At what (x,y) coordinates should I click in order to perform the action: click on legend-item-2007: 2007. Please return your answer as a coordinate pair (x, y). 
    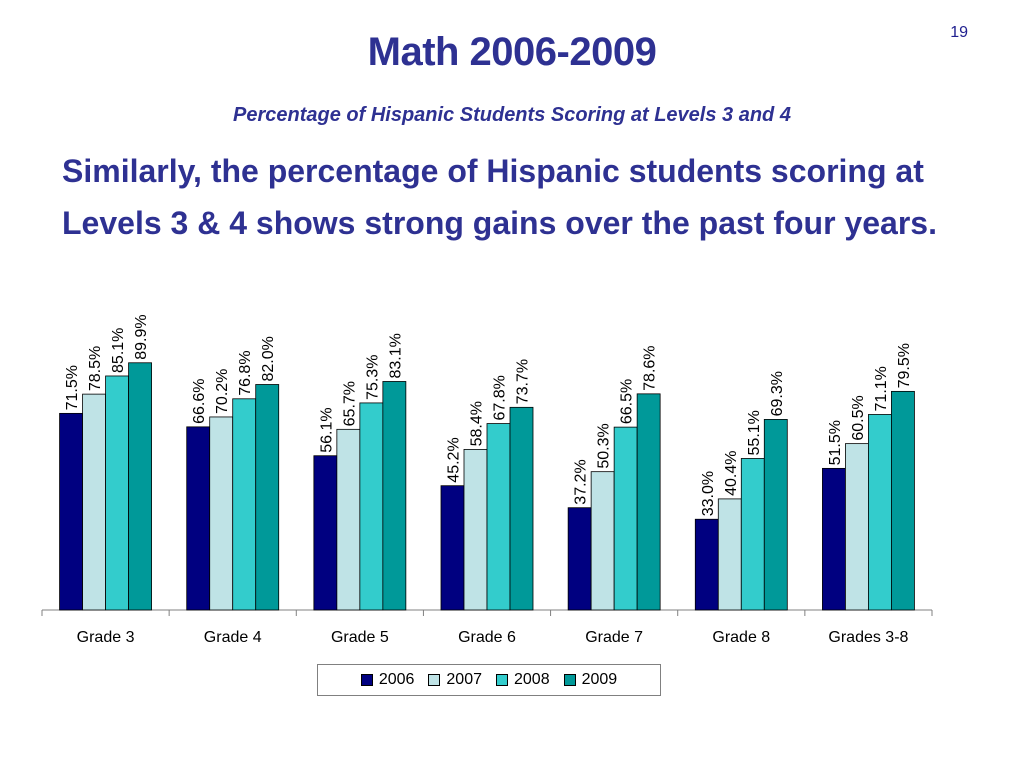
    Looking at the image, I should click on (455, 680).